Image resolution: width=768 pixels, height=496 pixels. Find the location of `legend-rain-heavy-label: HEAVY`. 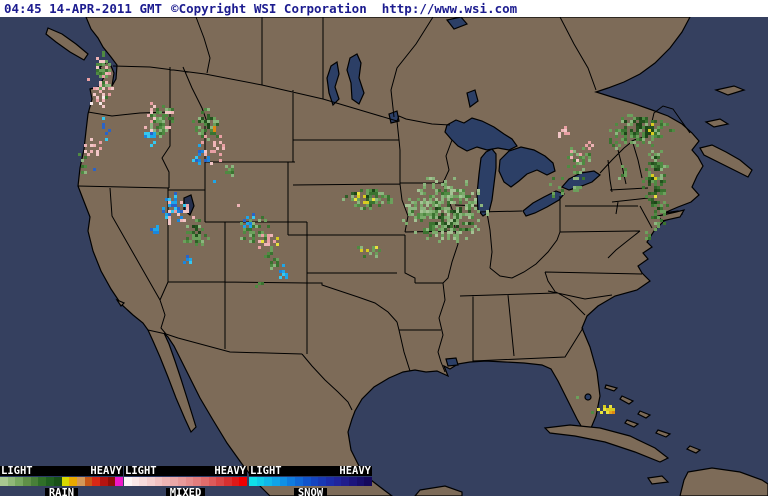

legend-rain-heavy-label: HEAVY is located at coordinates (106, 470).